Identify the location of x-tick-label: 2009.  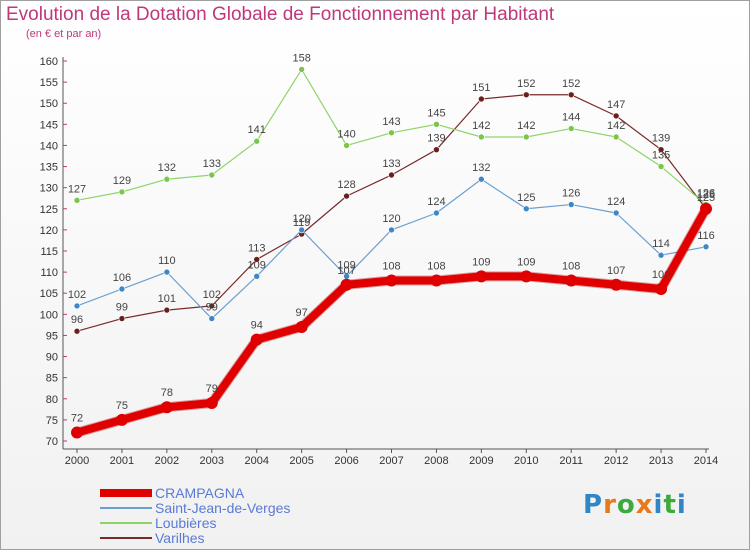
(481, 461).